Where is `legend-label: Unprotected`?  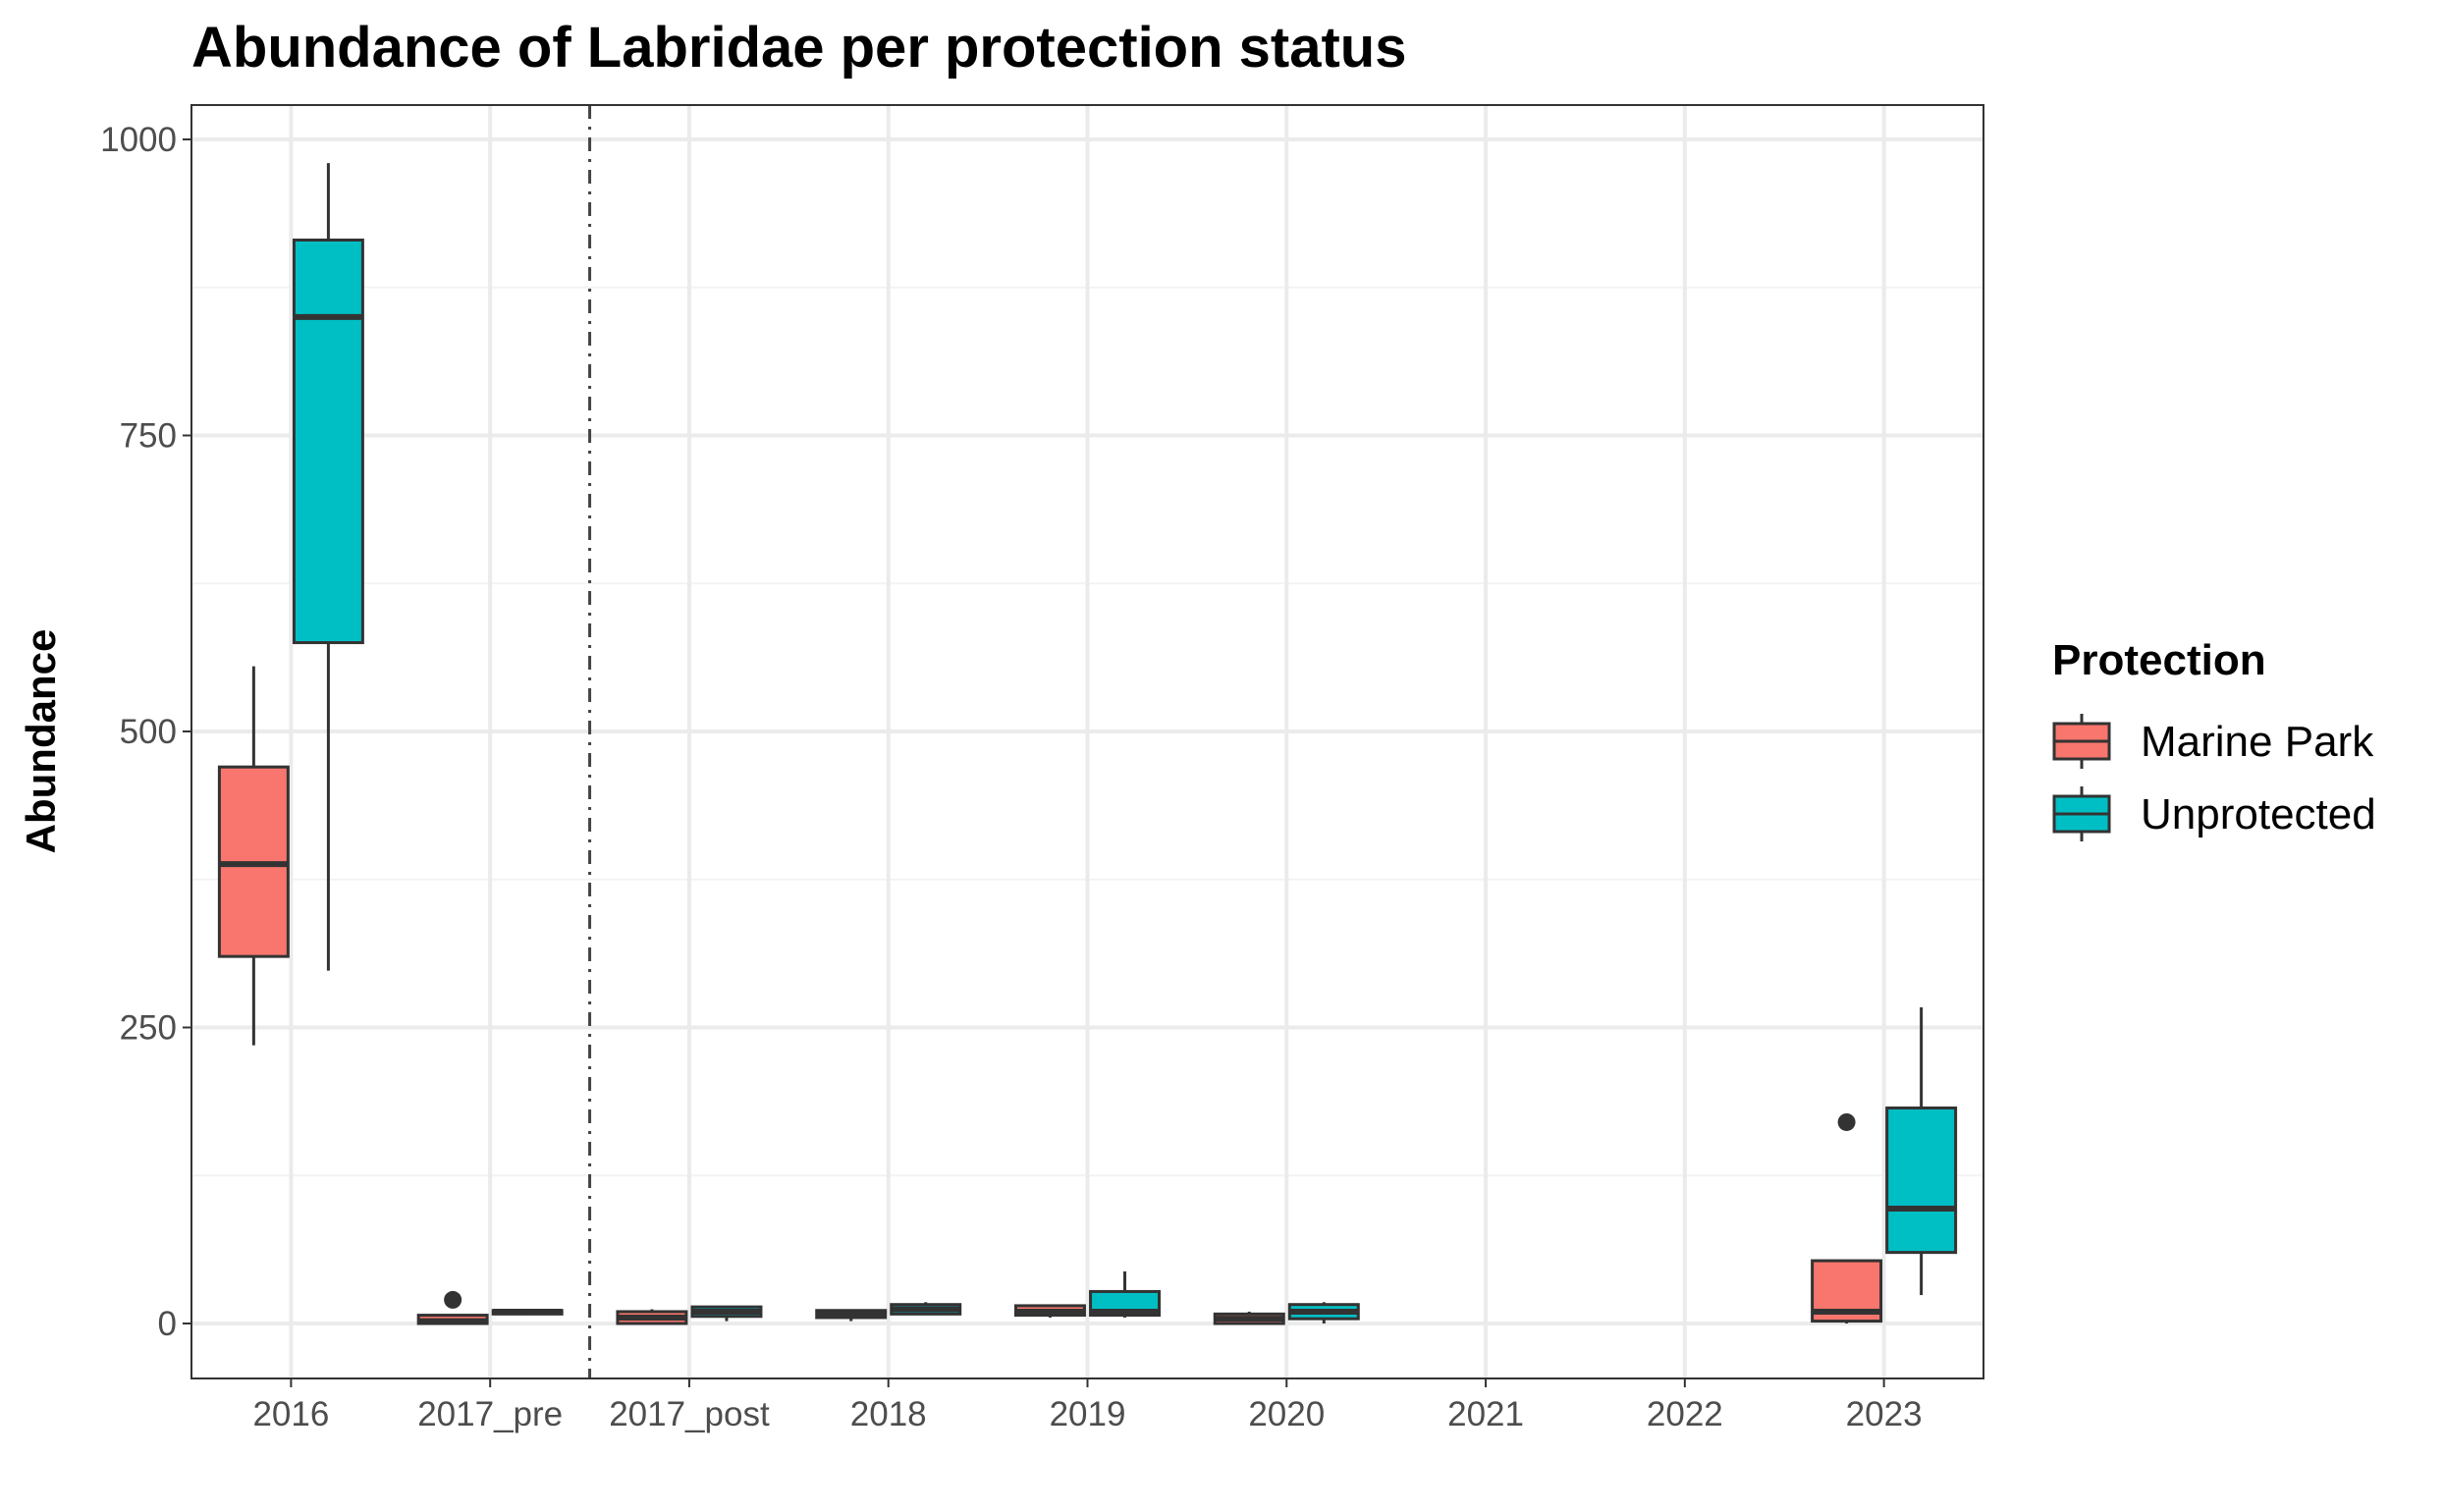
legend-label: Unprotected is located at coordinates (2258, 814).